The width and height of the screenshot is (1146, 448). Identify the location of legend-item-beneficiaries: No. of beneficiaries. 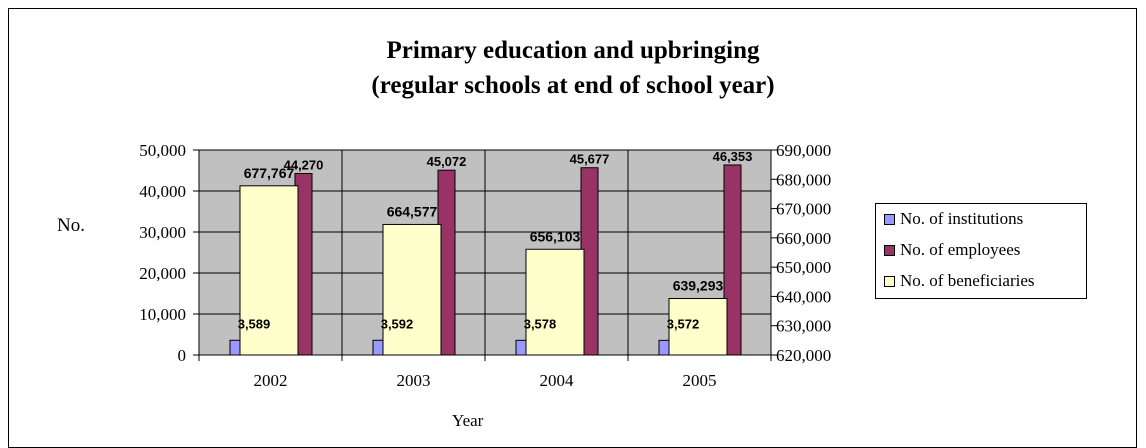
(959, 281).